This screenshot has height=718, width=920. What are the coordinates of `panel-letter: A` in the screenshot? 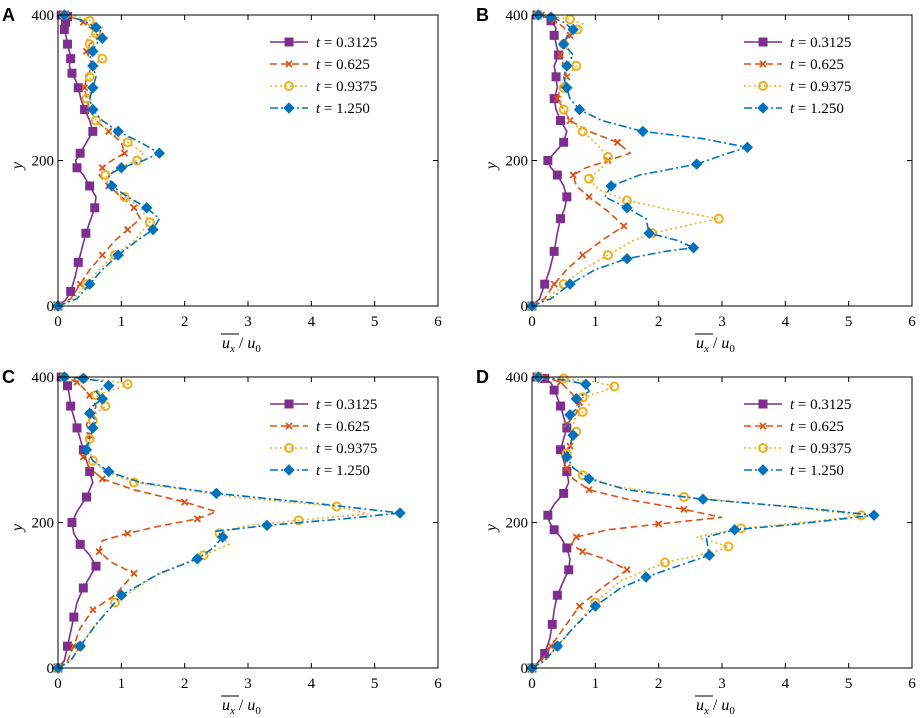 It's located at (8, 15).